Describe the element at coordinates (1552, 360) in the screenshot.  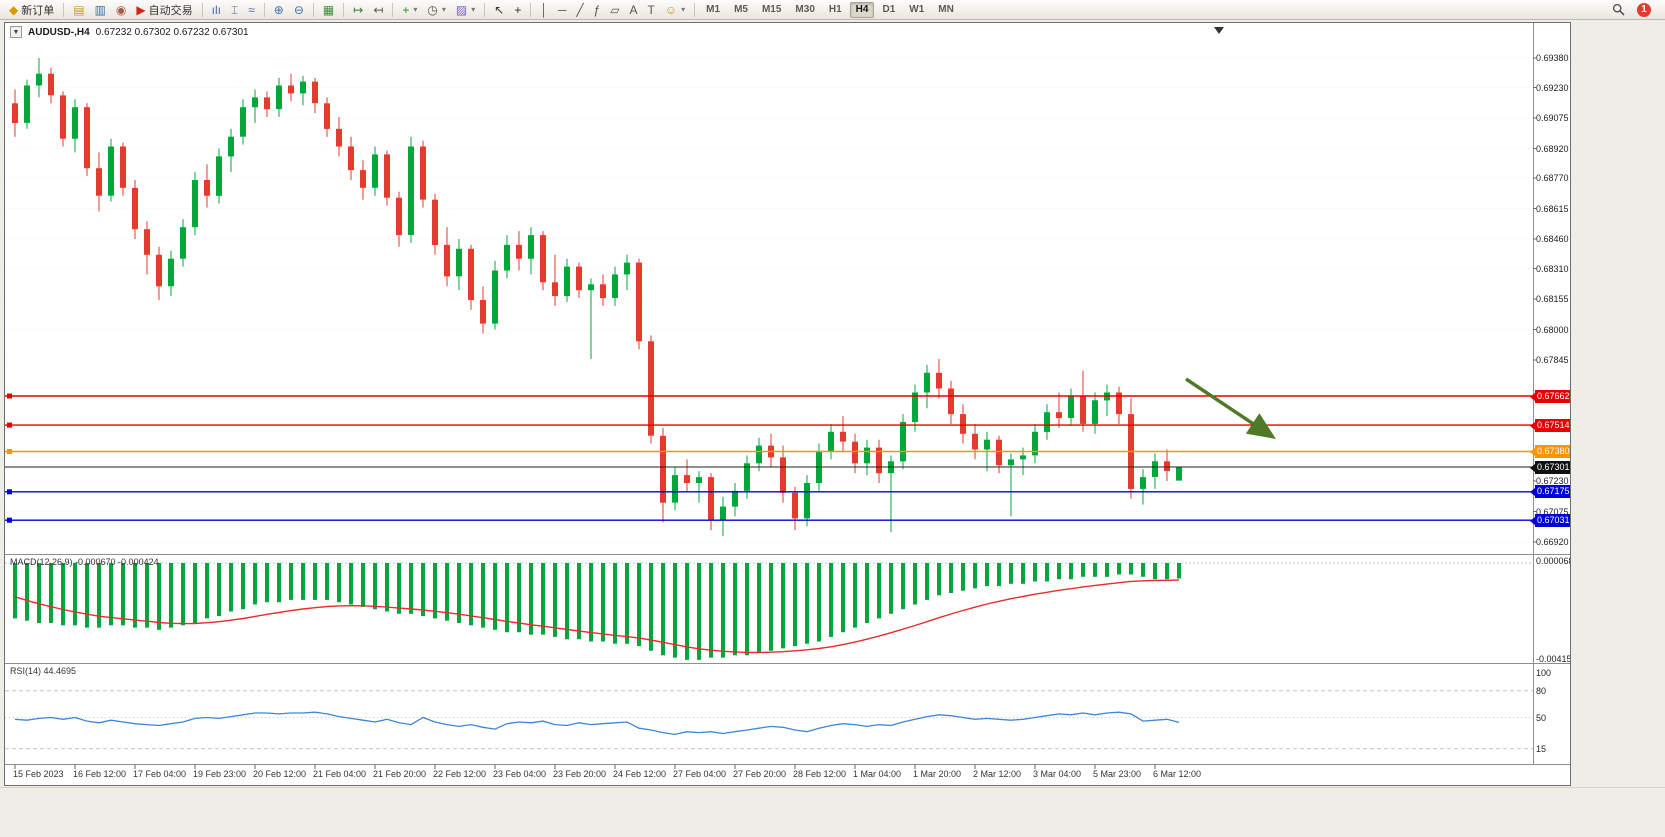
I see `price-axis-label: 0.67845` at that location.